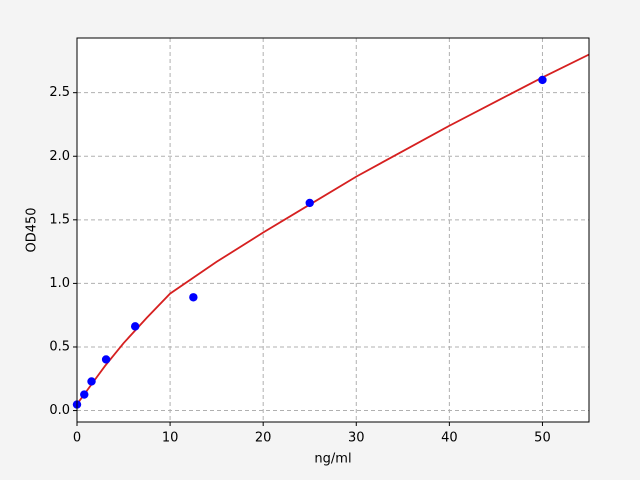 Image resolution: width=640 pixels, height=480 pixels. What do you see at coordinates (59, 92) in the screenshot?
I see `y-tick-label: 2.5` at bounding box center [59, 92].